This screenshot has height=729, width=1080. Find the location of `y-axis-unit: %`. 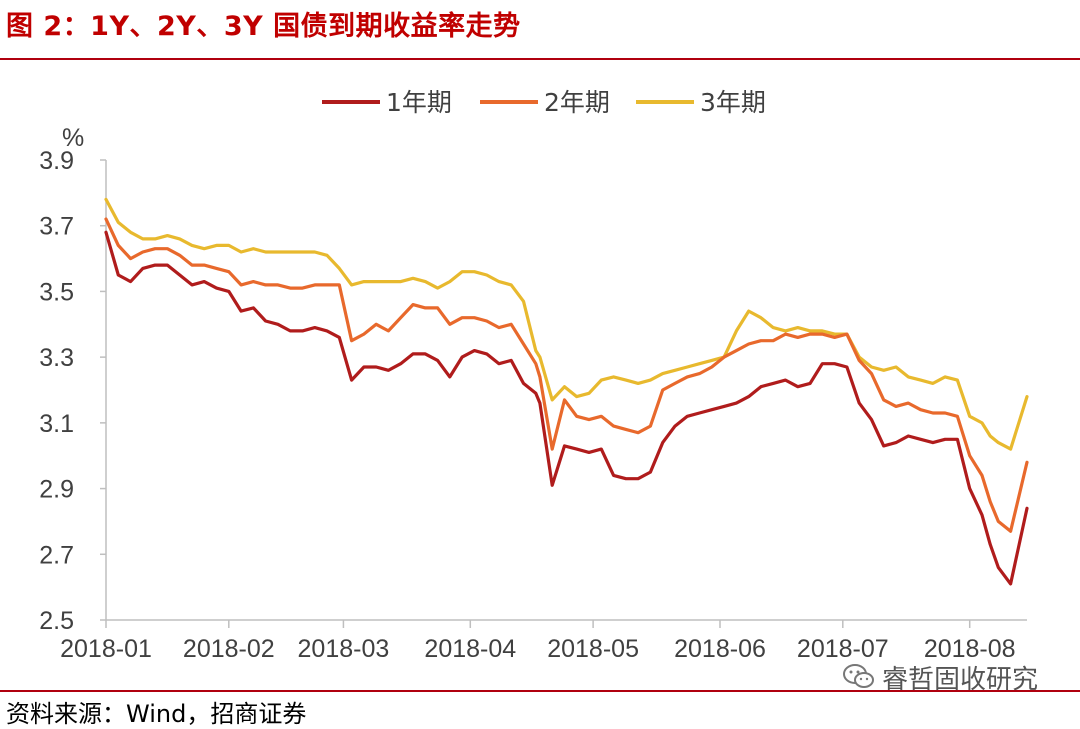

y-axis-unit: % is located at coordinates (73, 138).